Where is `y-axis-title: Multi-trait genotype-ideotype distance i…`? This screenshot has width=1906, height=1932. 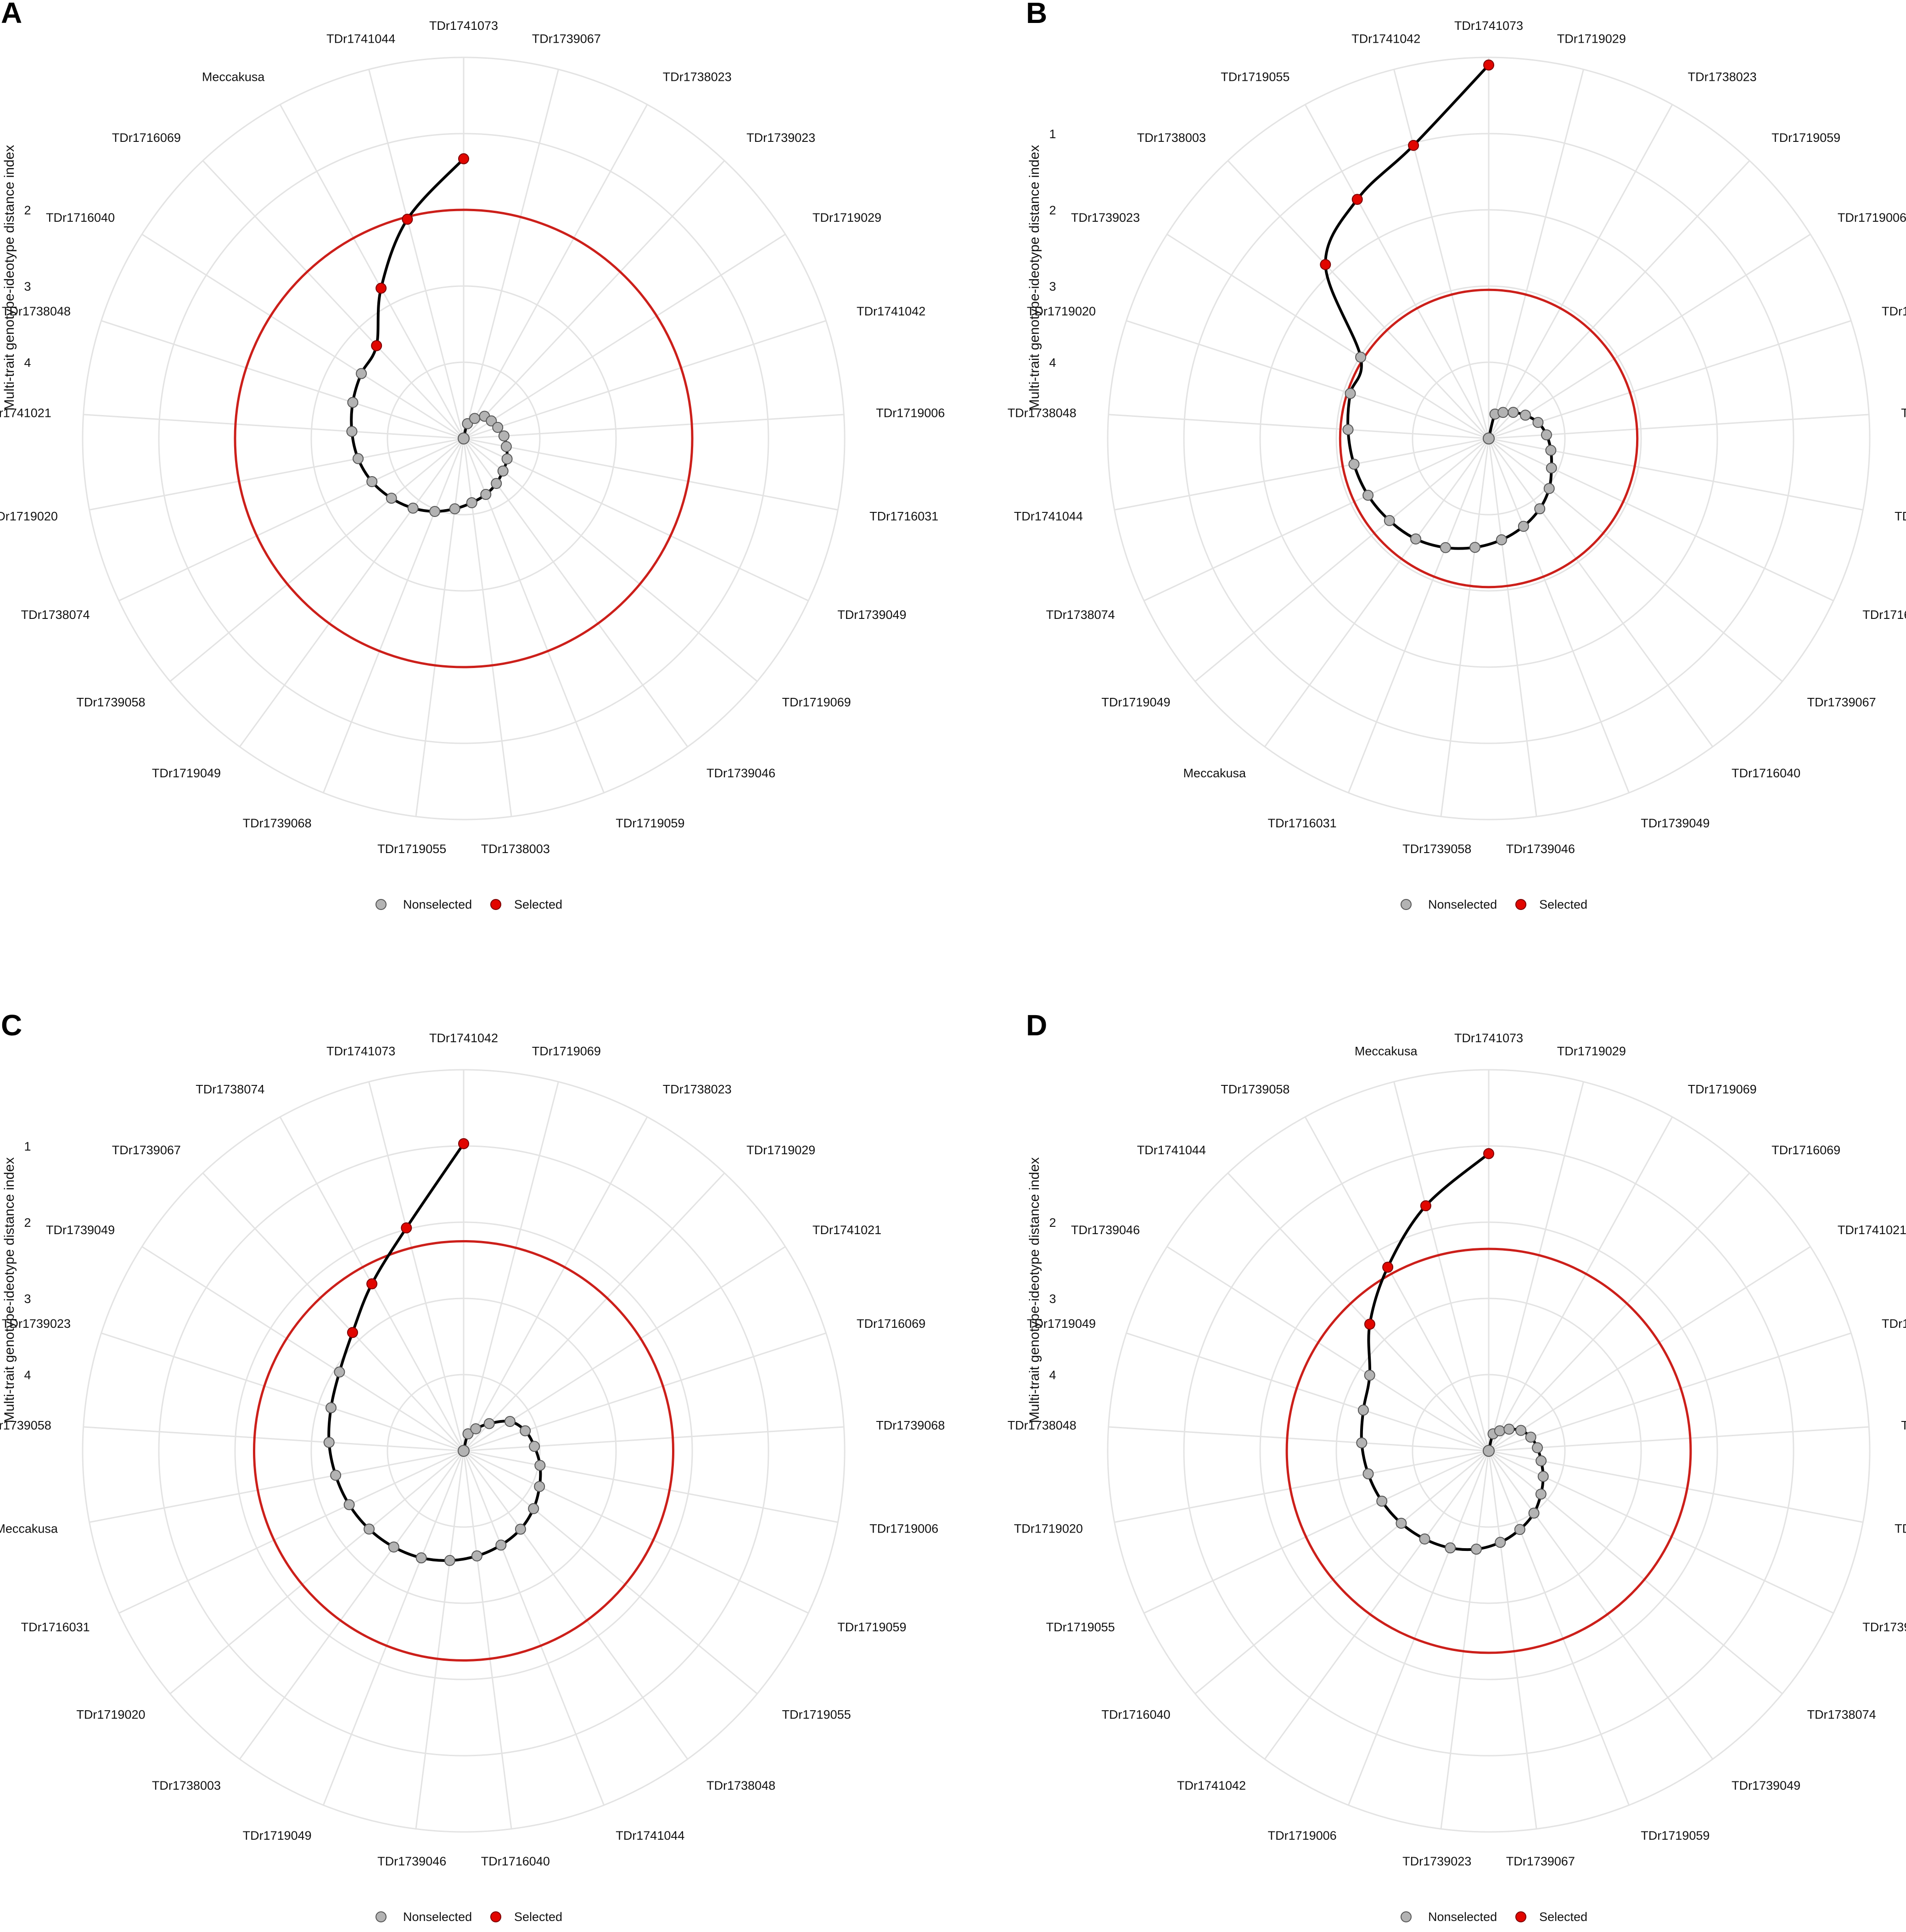 y-axis-title: Multi-trait genotype-ideotype distance i… is located at coordinates (1034, 278).